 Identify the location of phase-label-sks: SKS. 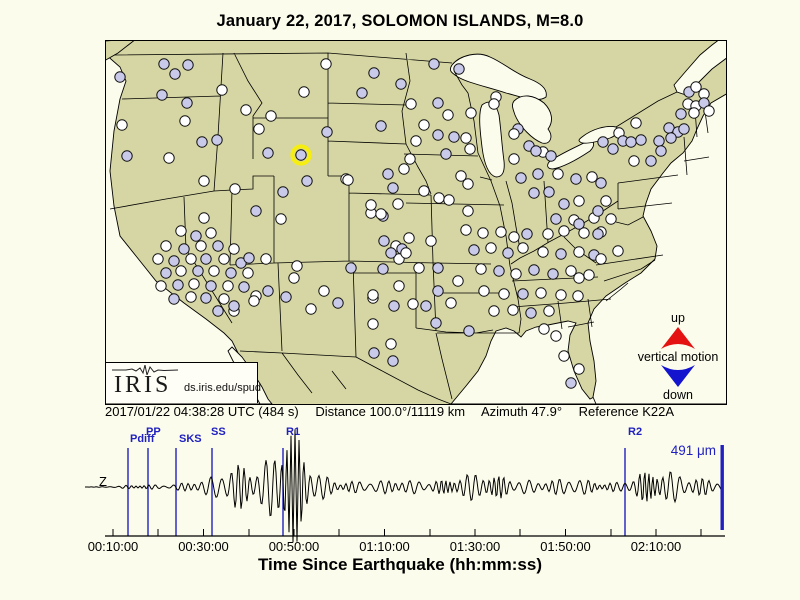
(190, 439).